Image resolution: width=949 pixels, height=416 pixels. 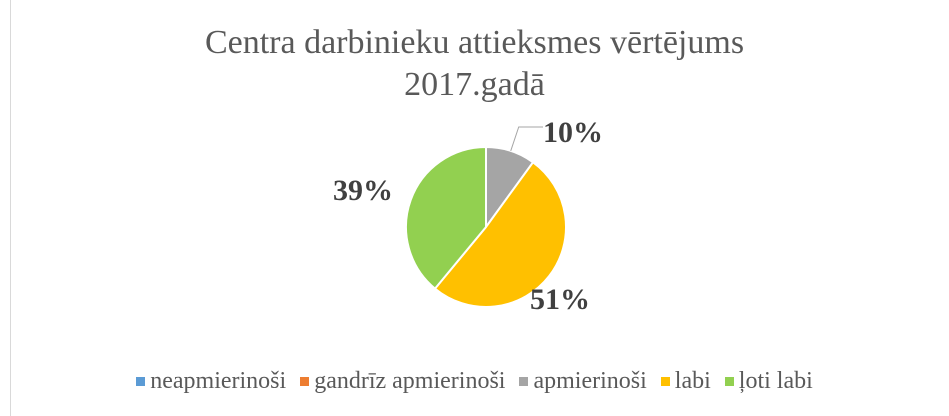 What do you see at coordinates (410, 381) in the screenshot?
I see `legend-label: gandrīz apmierinoši` at bounding box center [410, 381].